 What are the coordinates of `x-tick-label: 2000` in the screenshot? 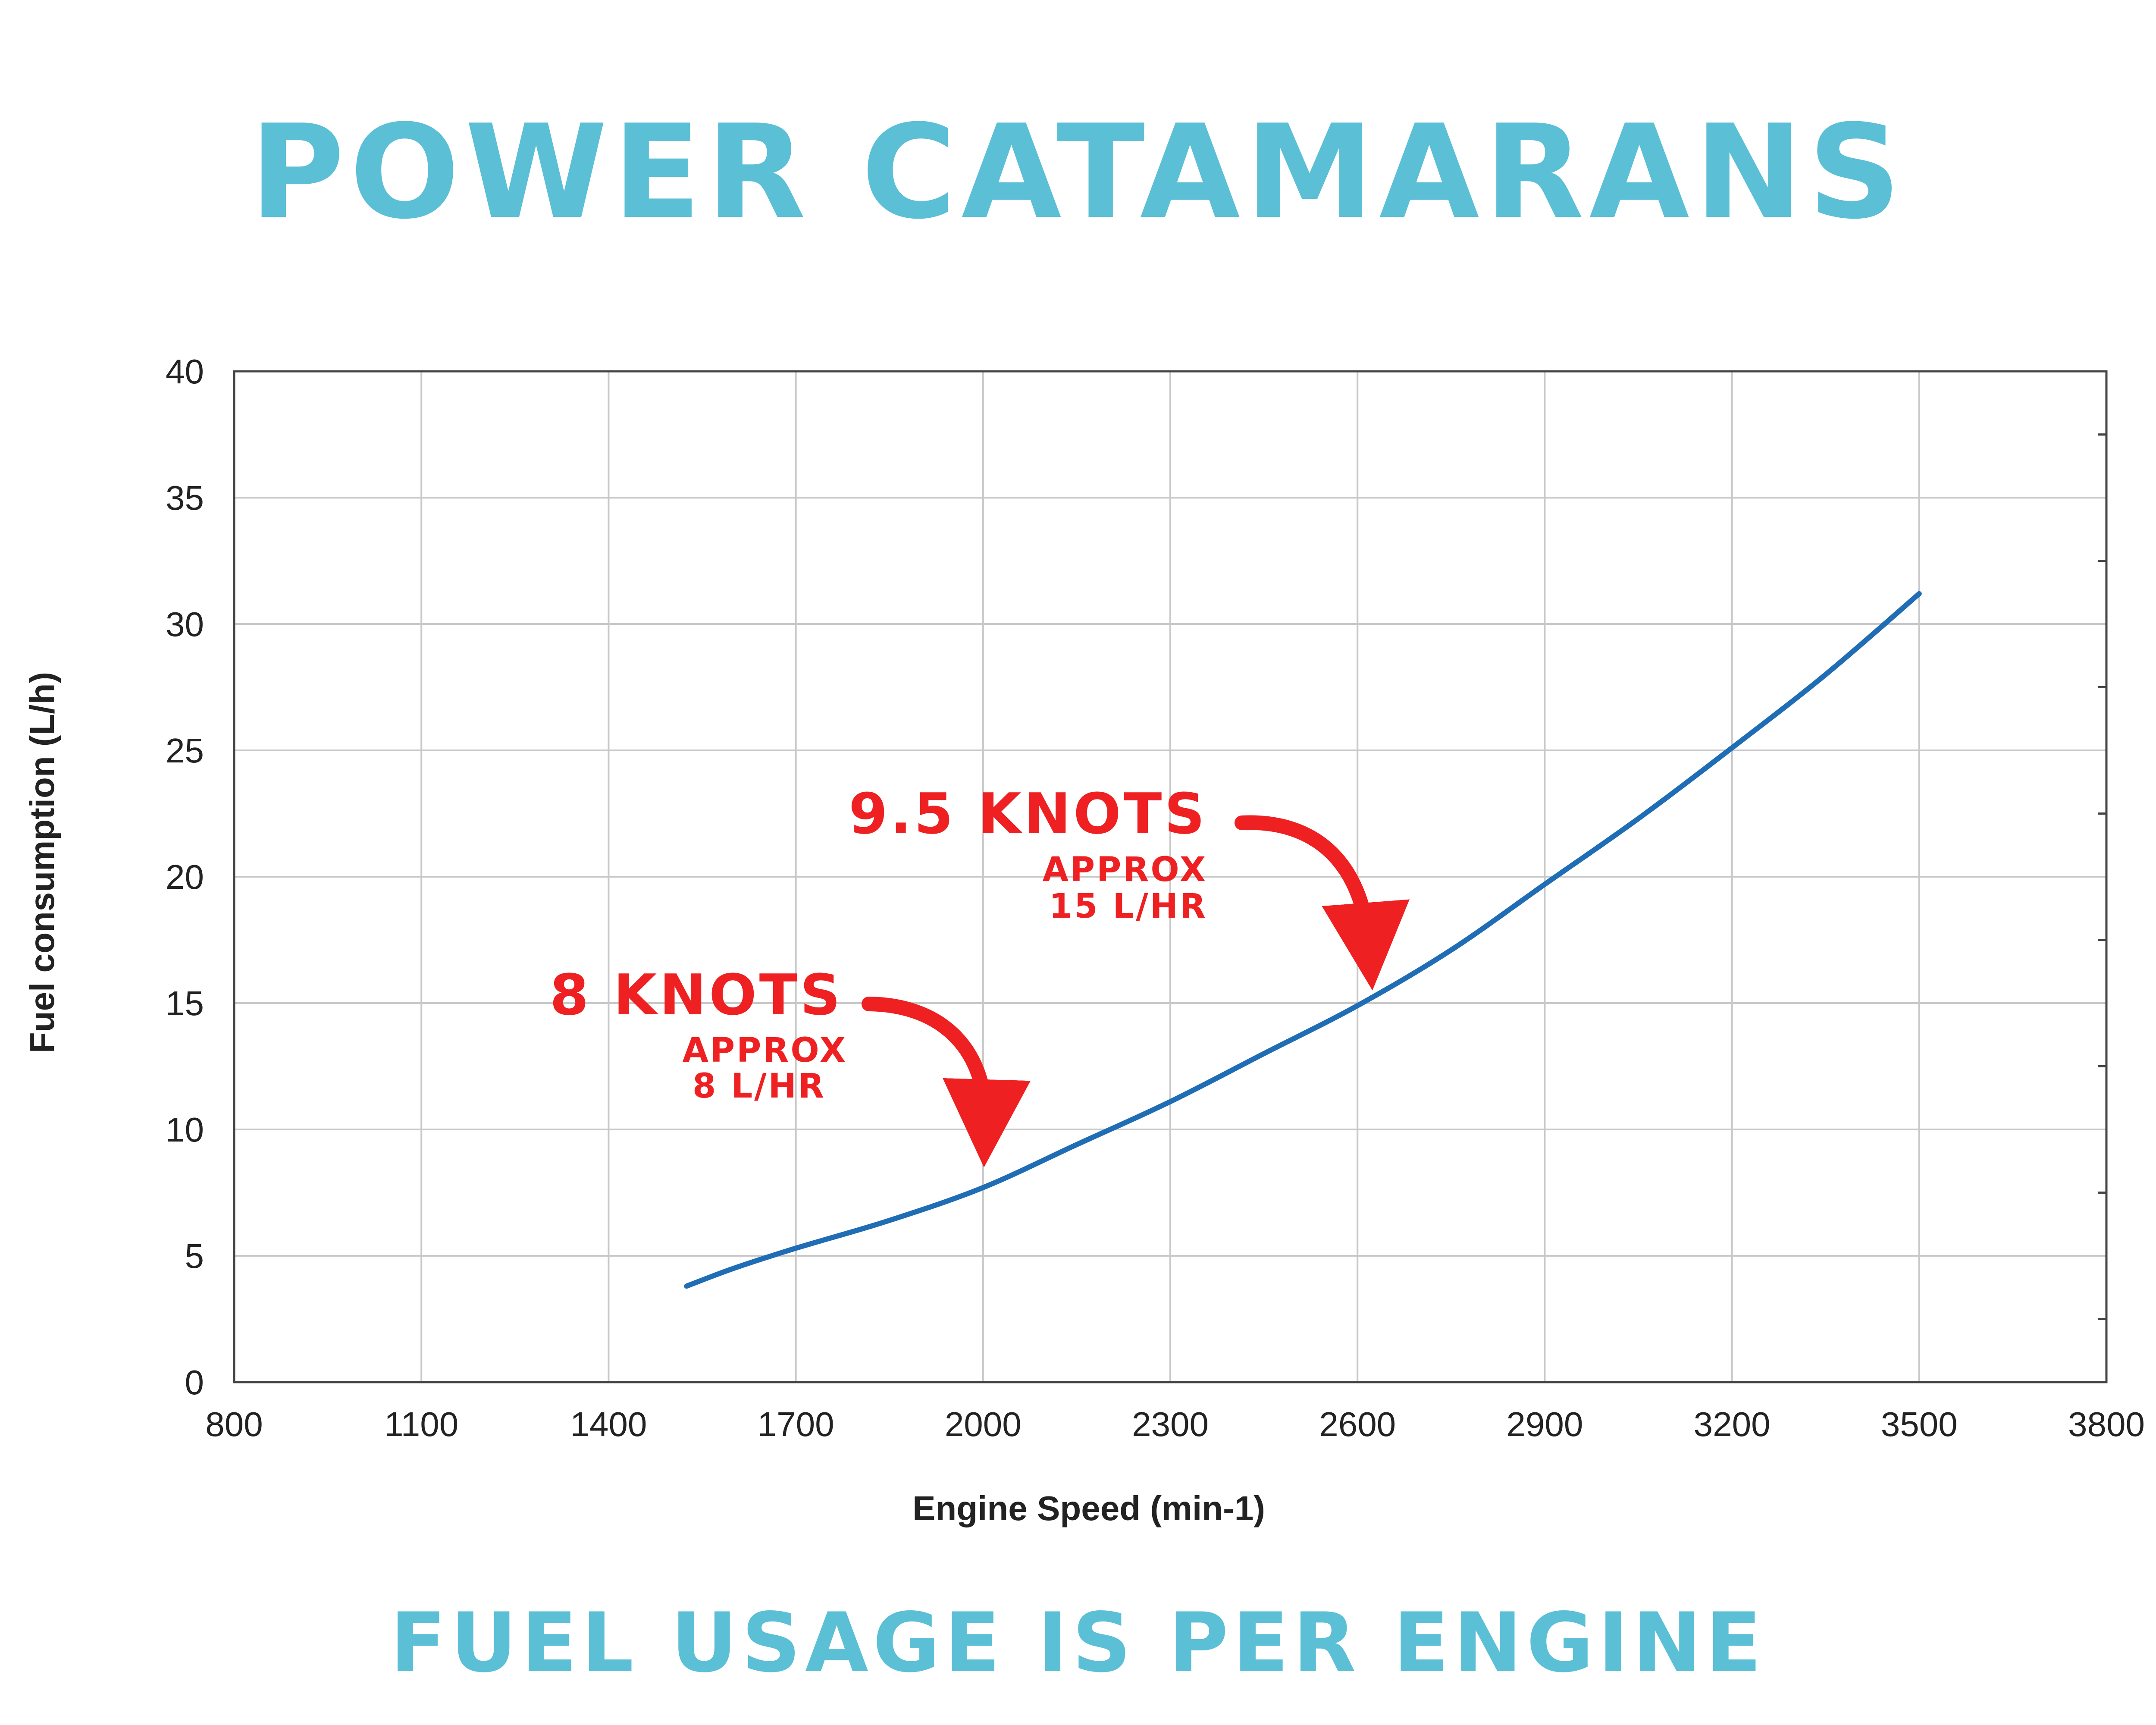 It's located at (983, 1424).